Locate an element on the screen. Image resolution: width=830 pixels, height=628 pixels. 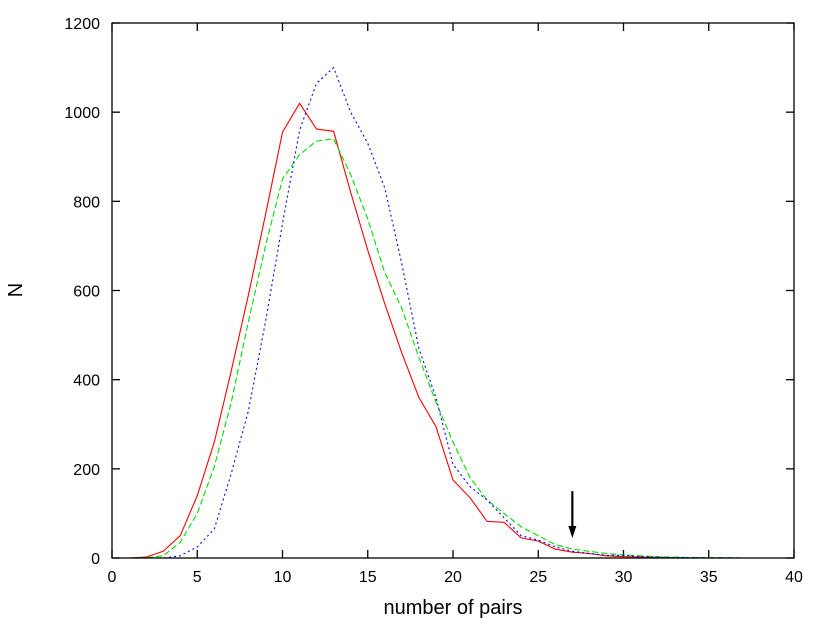
y-tick-label: 200 is located at coordinates (86, 470).